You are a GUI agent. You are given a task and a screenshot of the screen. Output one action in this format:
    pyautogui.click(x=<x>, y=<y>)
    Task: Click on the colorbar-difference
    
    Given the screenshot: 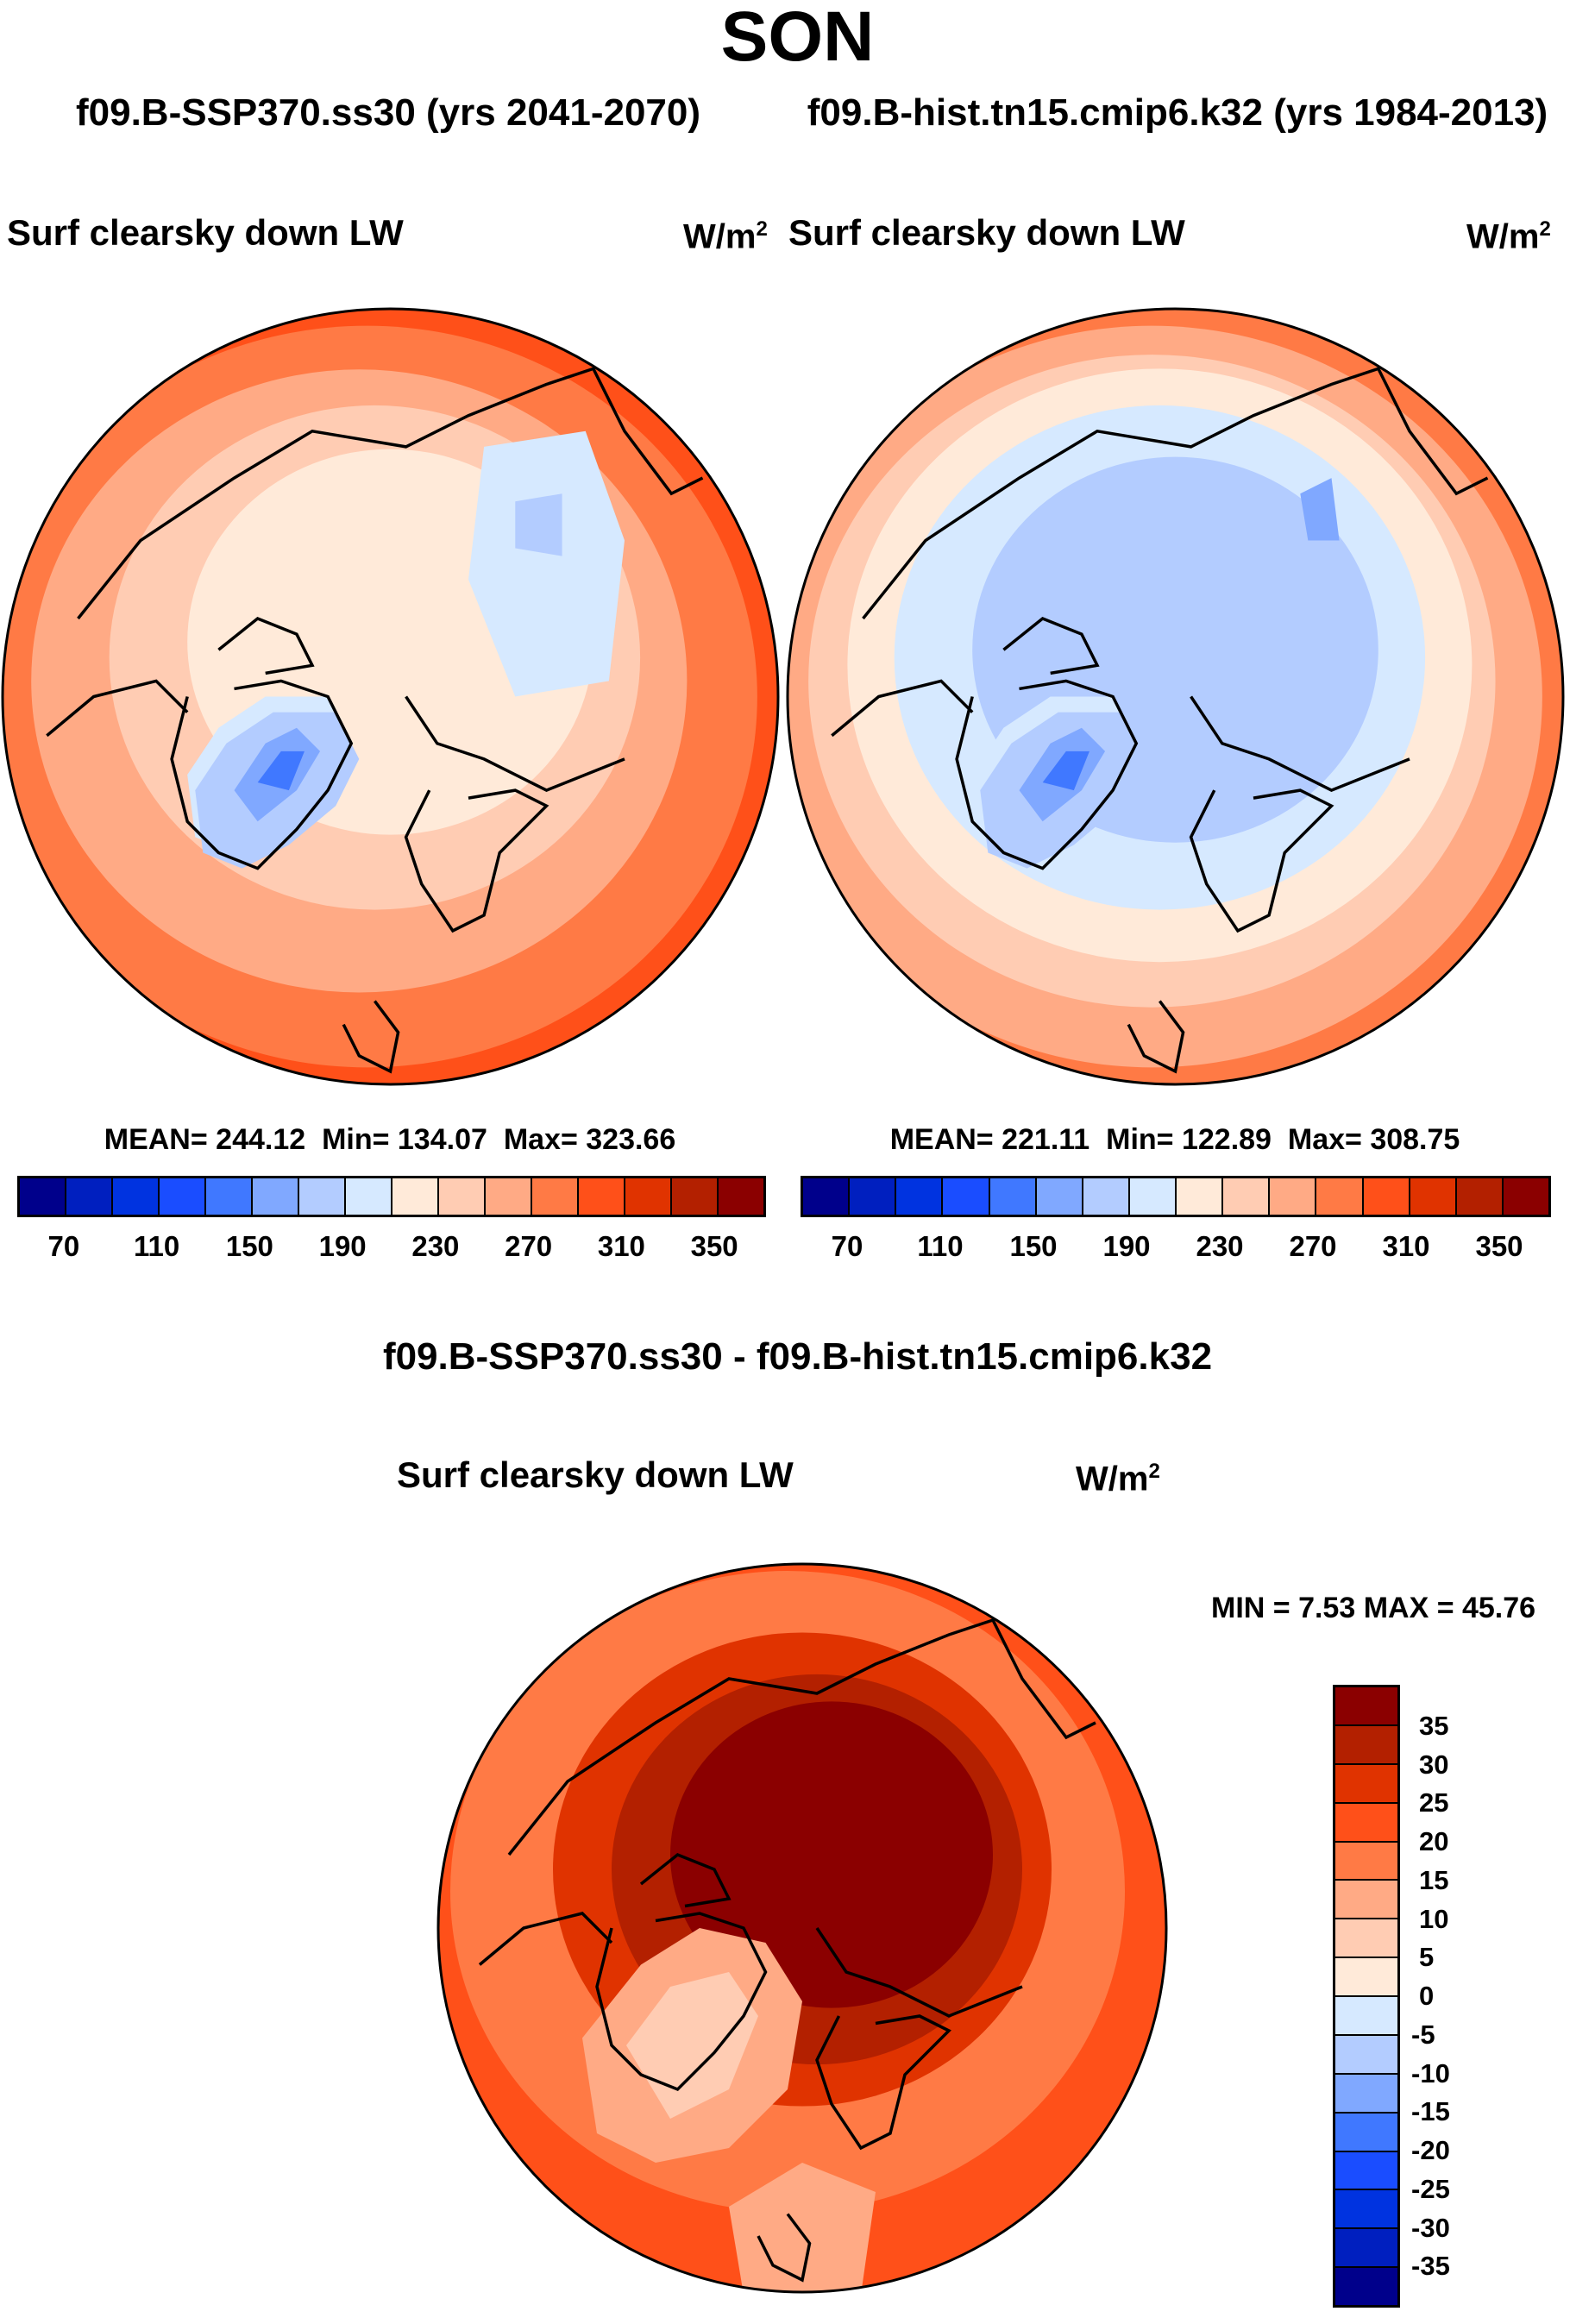 What is the action you would take?
    pyautogui.click(x=1366, y=1997)
    